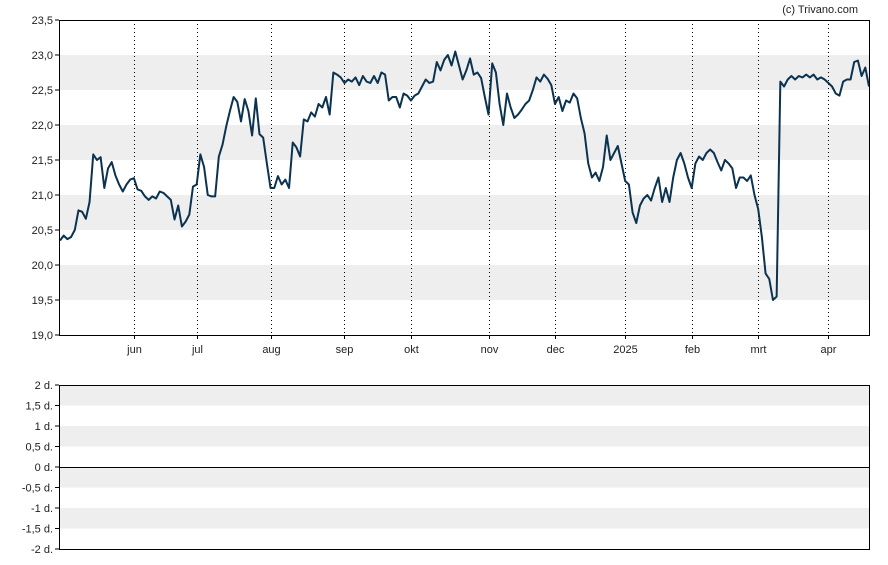  Describe the element at coordinates (820, 10) in the screenshot. I see `credit-text: (c) Trivano.com` at that location.